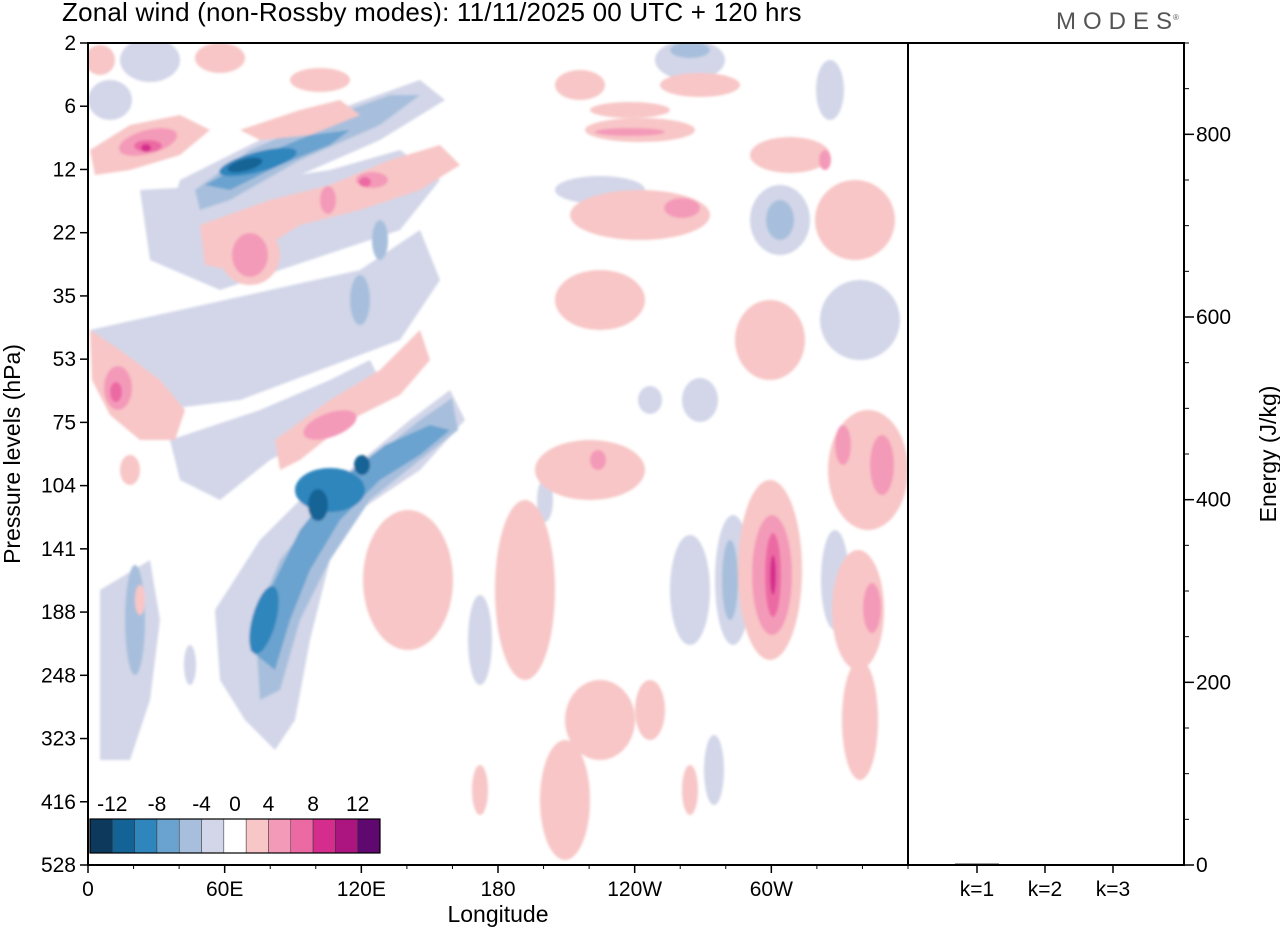 The height and width of the screenshot is (930, 1280). Describe the element at coordinates (1213, 500) in the screenshot. I see `energy-tick-label: 400` at that location.